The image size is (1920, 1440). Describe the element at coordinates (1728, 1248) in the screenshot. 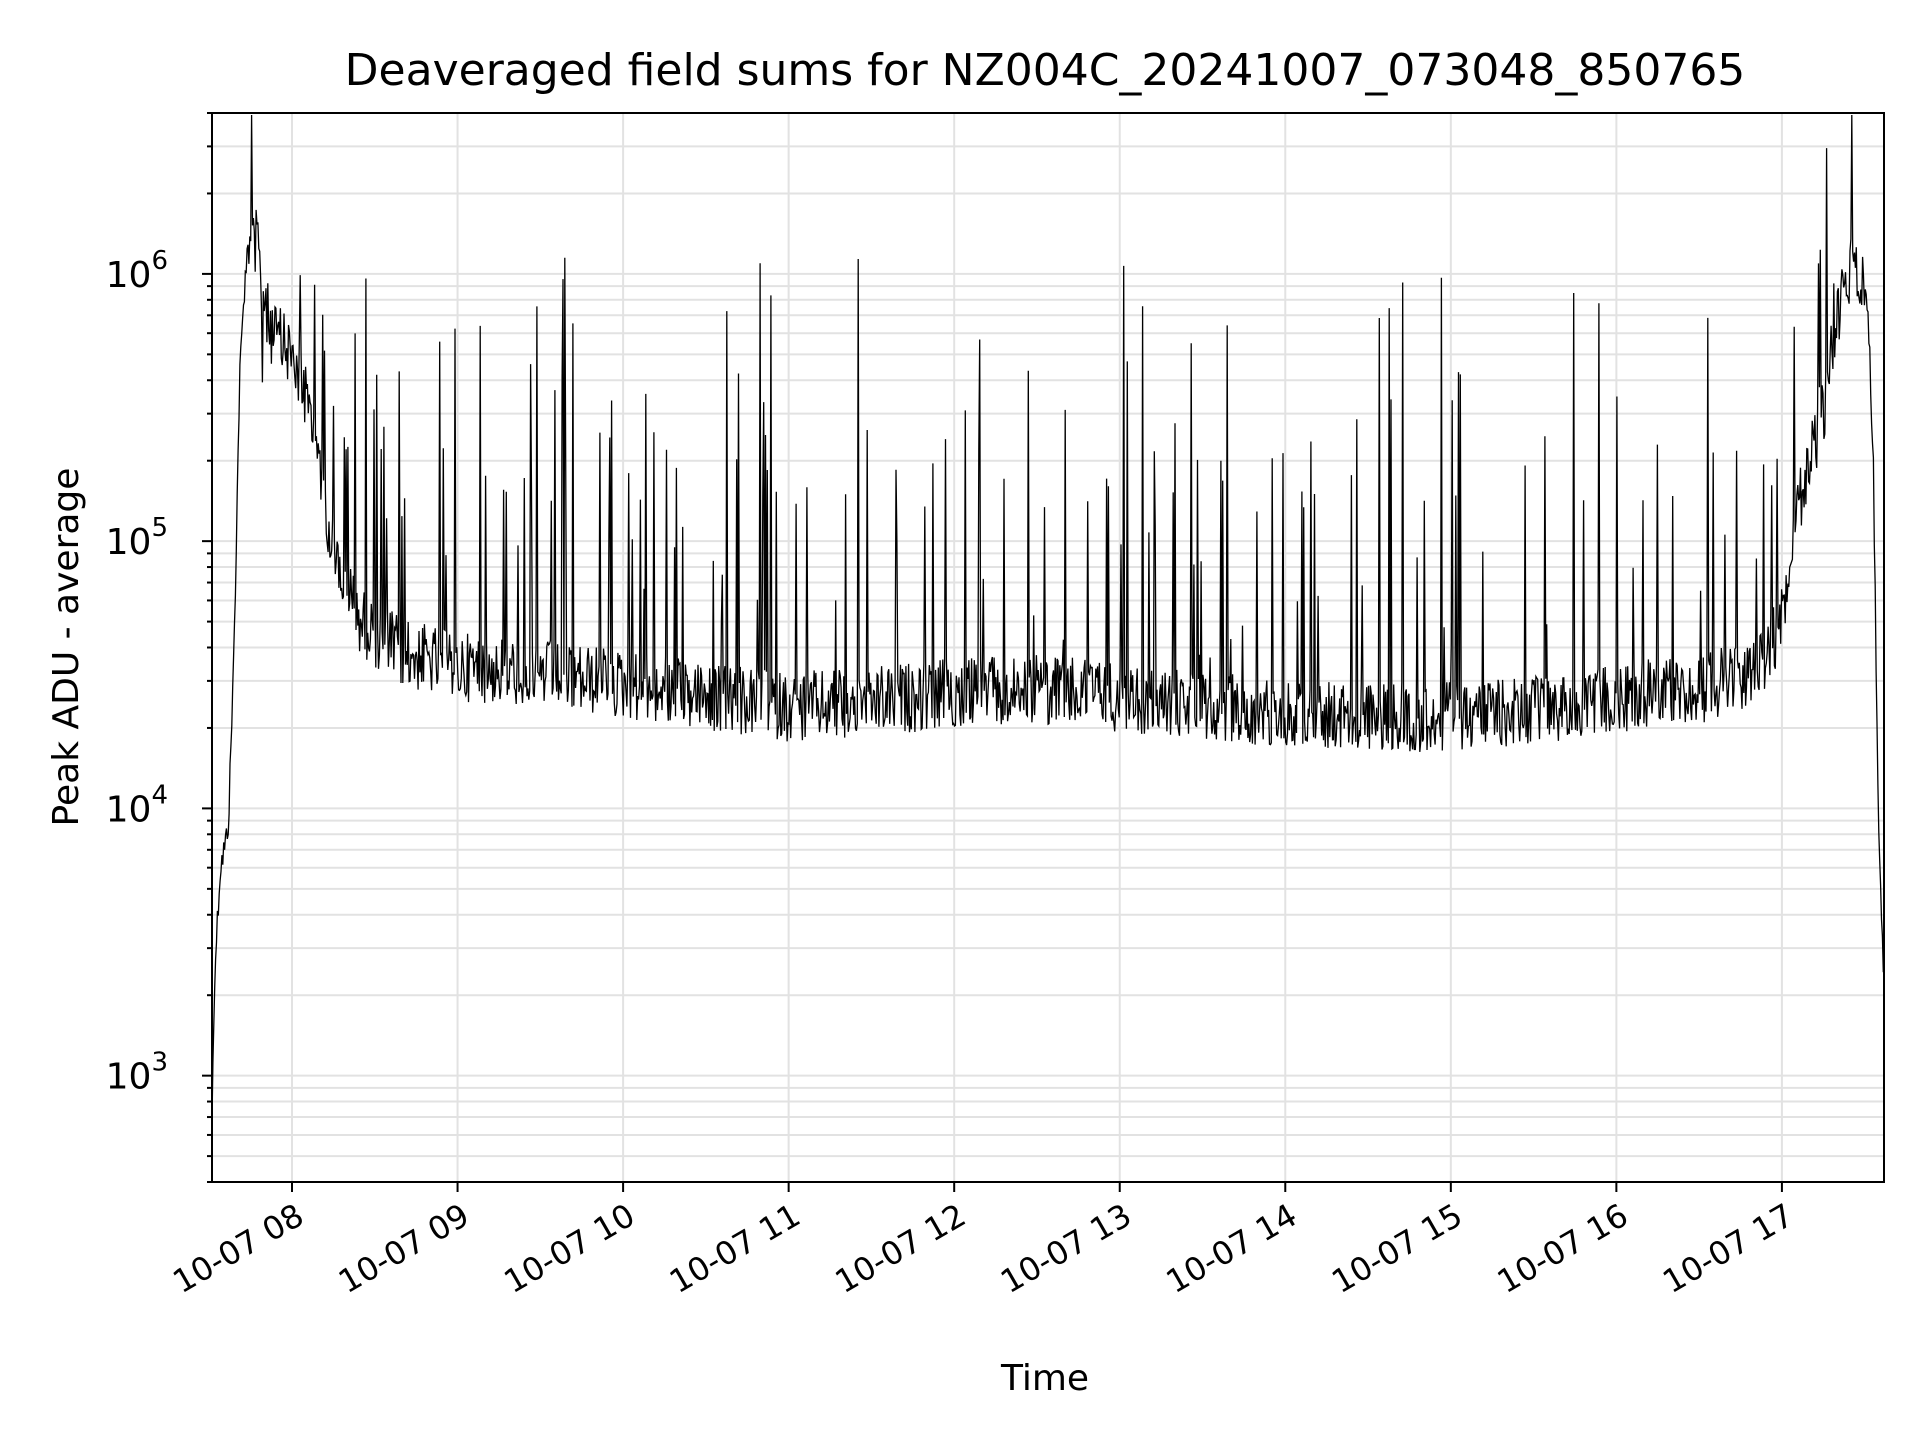

I see `x-tick-label: 10-07 17` at that location.